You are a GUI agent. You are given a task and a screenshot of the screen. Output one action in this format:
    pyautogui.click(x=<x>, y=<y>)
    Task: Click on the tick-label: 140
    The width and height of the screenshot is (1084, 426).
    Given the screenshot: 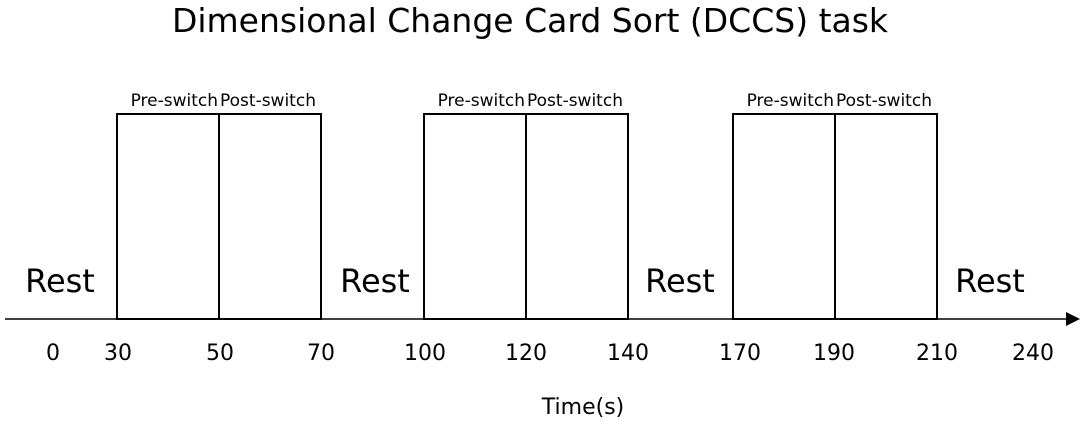 What is the action you would take?
    pyautogui.click(x=628, y=353)
    